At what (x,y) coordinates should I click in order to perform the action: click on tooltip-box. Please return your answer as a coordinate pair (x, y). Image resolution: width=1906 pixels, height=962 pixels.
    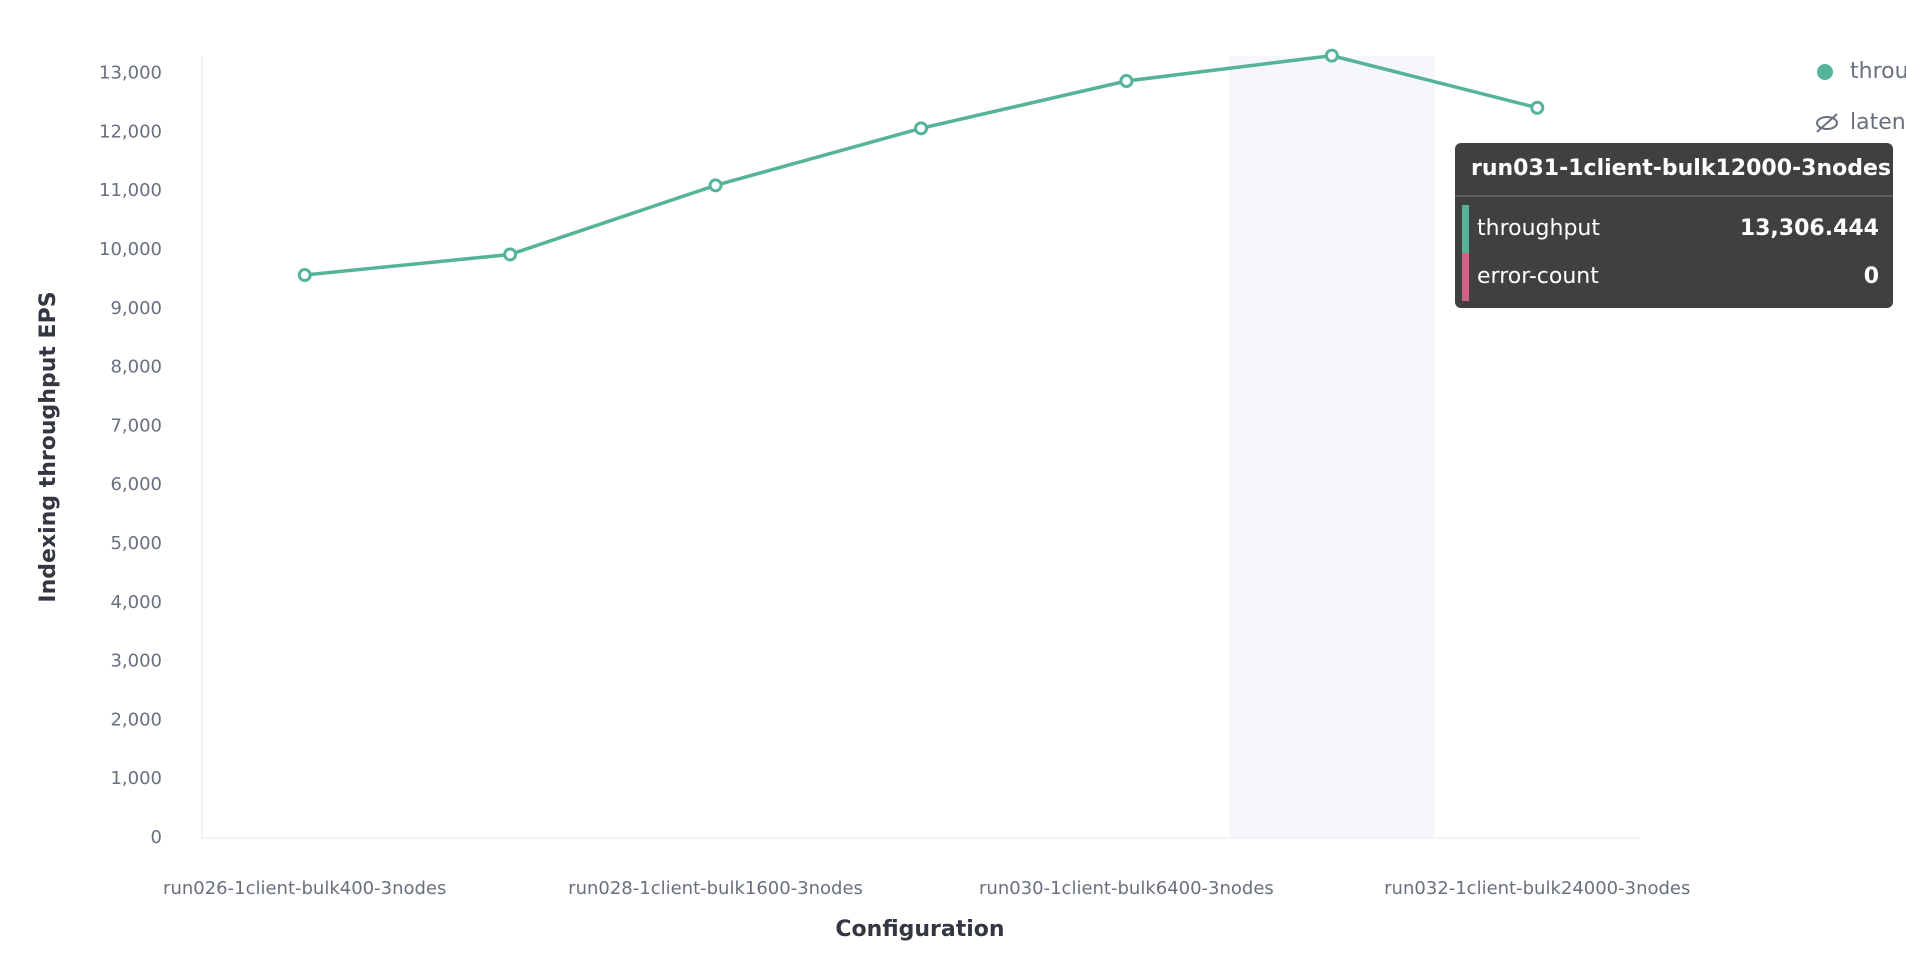
    Looking at the image, I should click on (1674, 225).